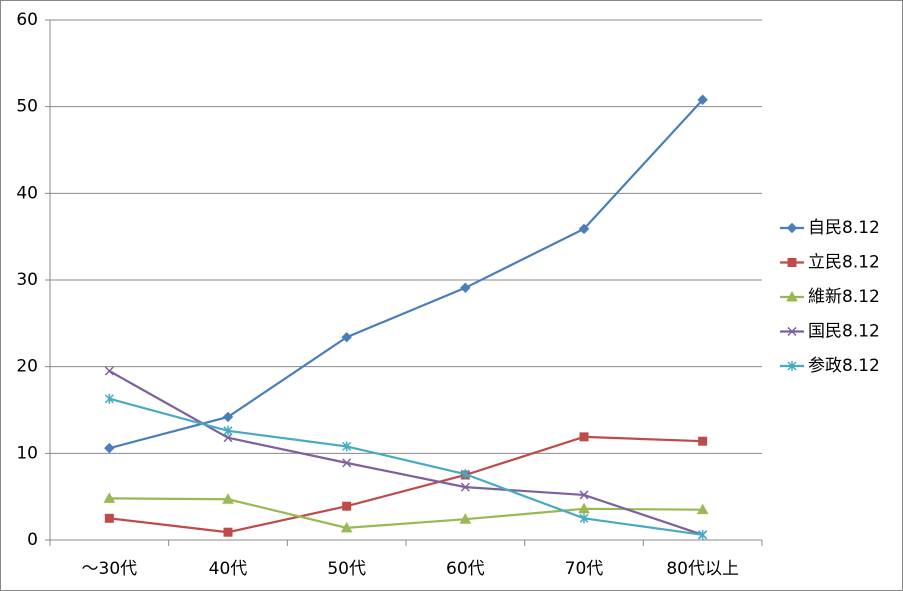 The height and width of the screenshot is (591, 903). What do you see at coordinates (228, 569) in the screenshot?
I see `x-tick-label: 40代` at bounding box center [228, 569].